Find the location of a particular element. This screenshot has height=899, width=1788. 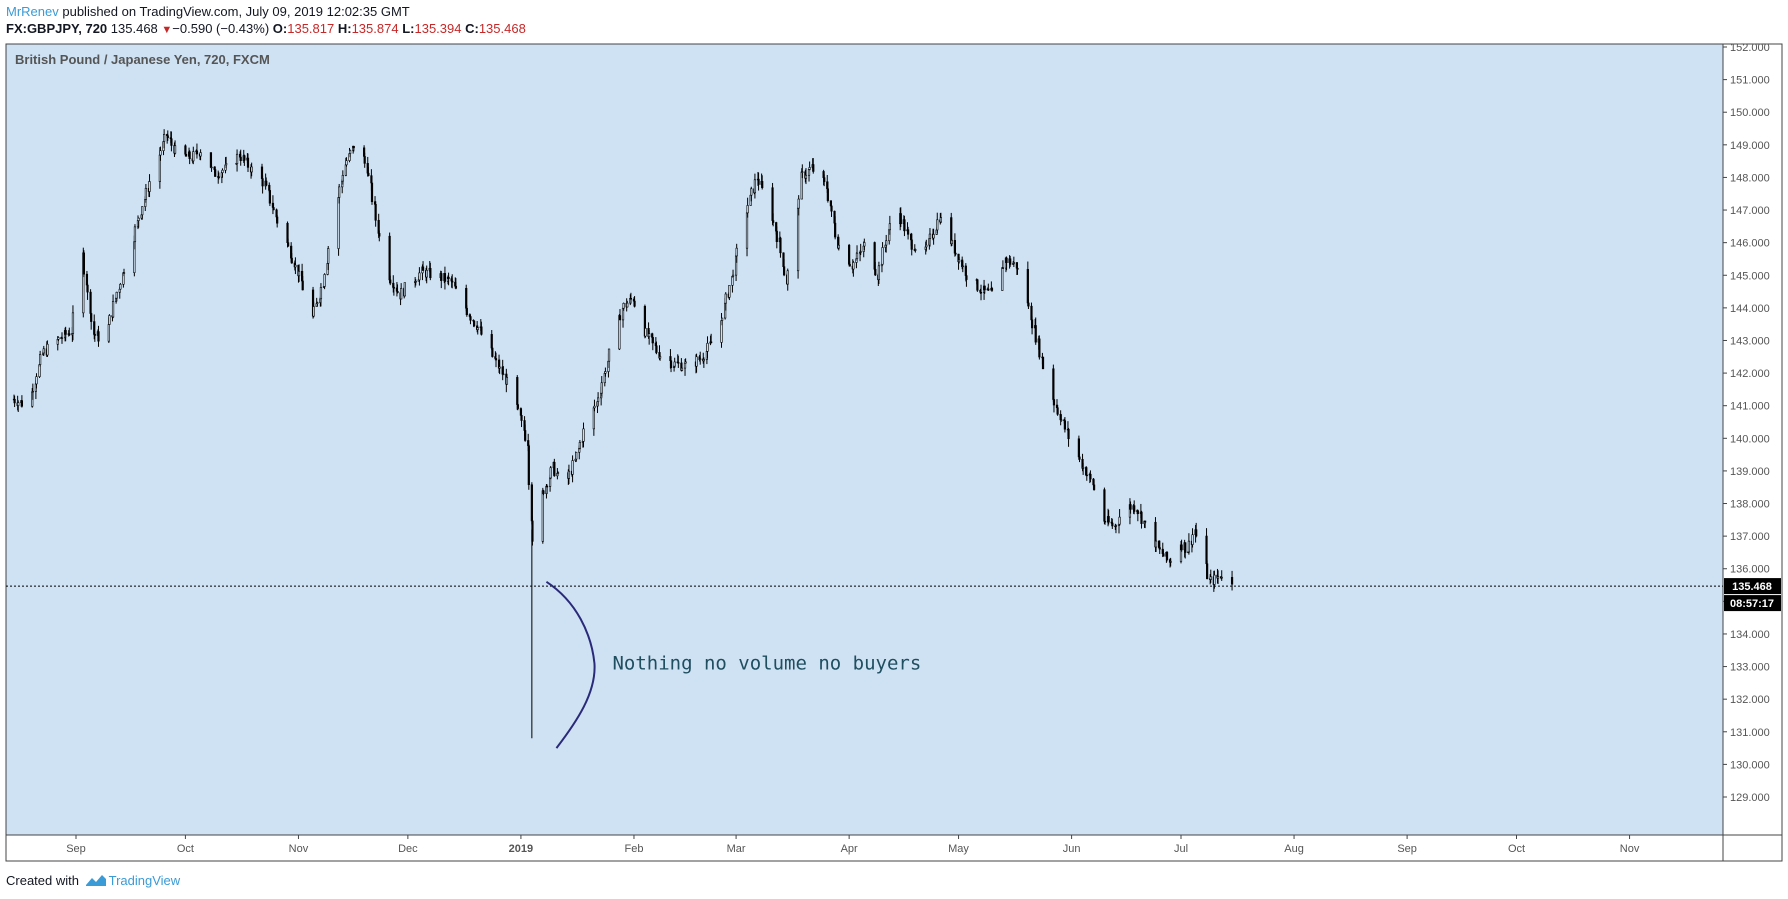

y-tick-label: 133.000 is located at coordinates (1750, 668).